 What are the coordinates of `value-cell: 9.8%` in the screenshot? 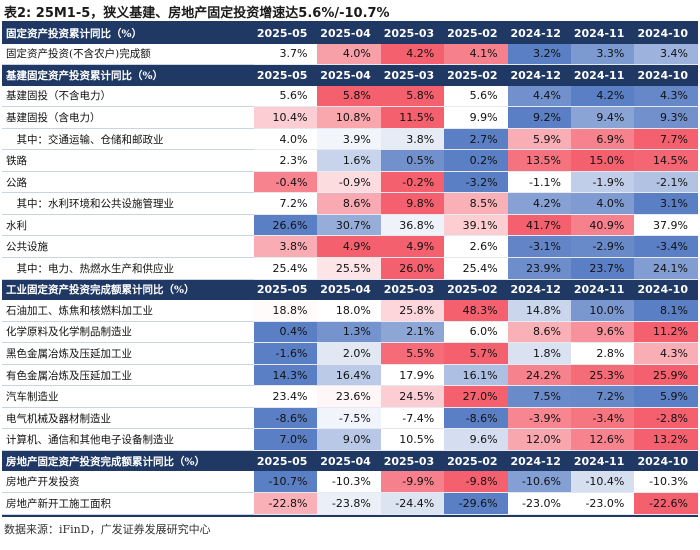 It's located at (412, 204).